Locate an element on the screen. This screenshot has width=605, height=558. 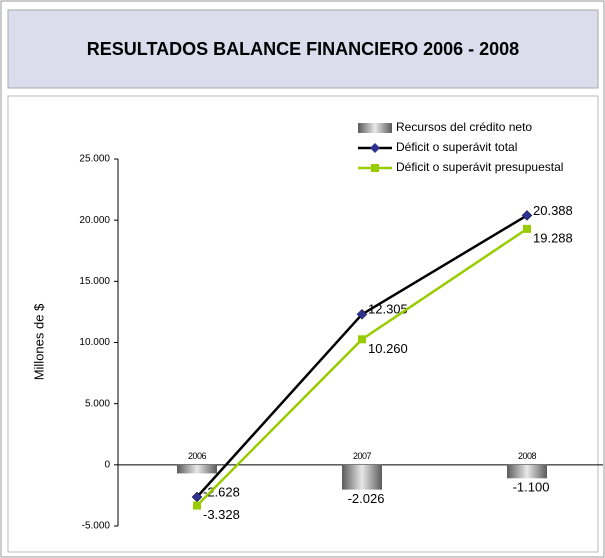
legend-label: Recursos del crédito neto is located at coordinates (464, 127).